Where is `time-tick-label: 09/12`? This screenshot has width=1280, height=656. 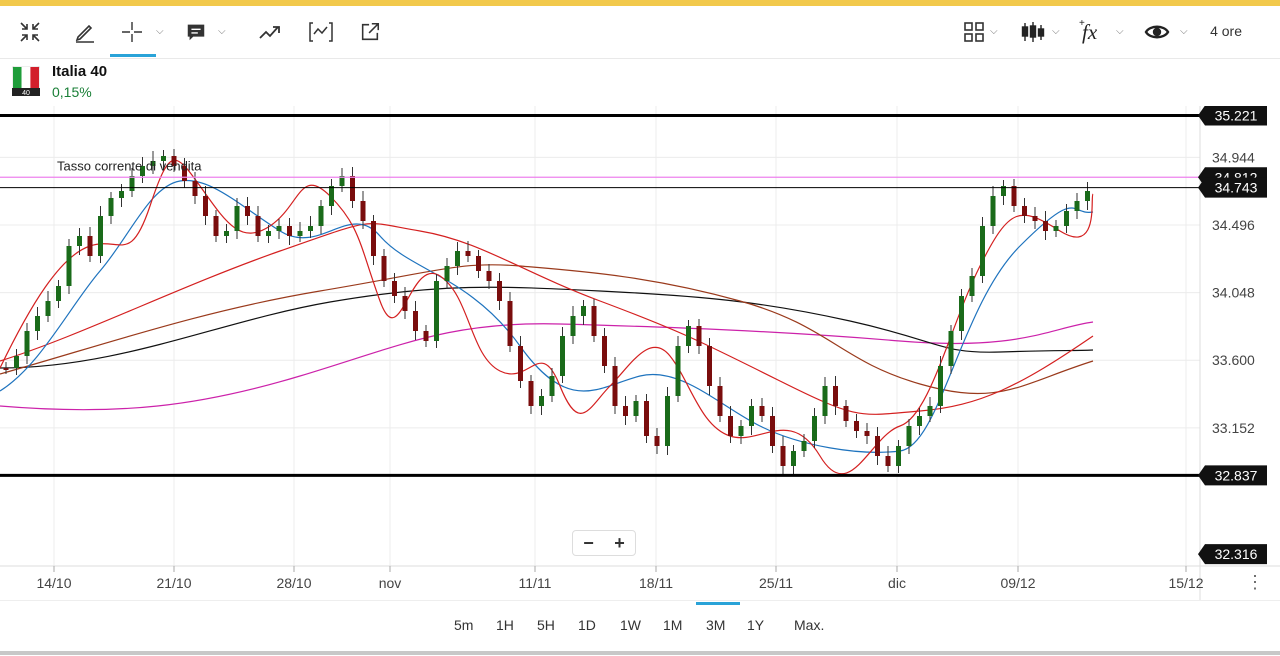 time-tick-label: 09/12 is located at coordinates (1017, 583).